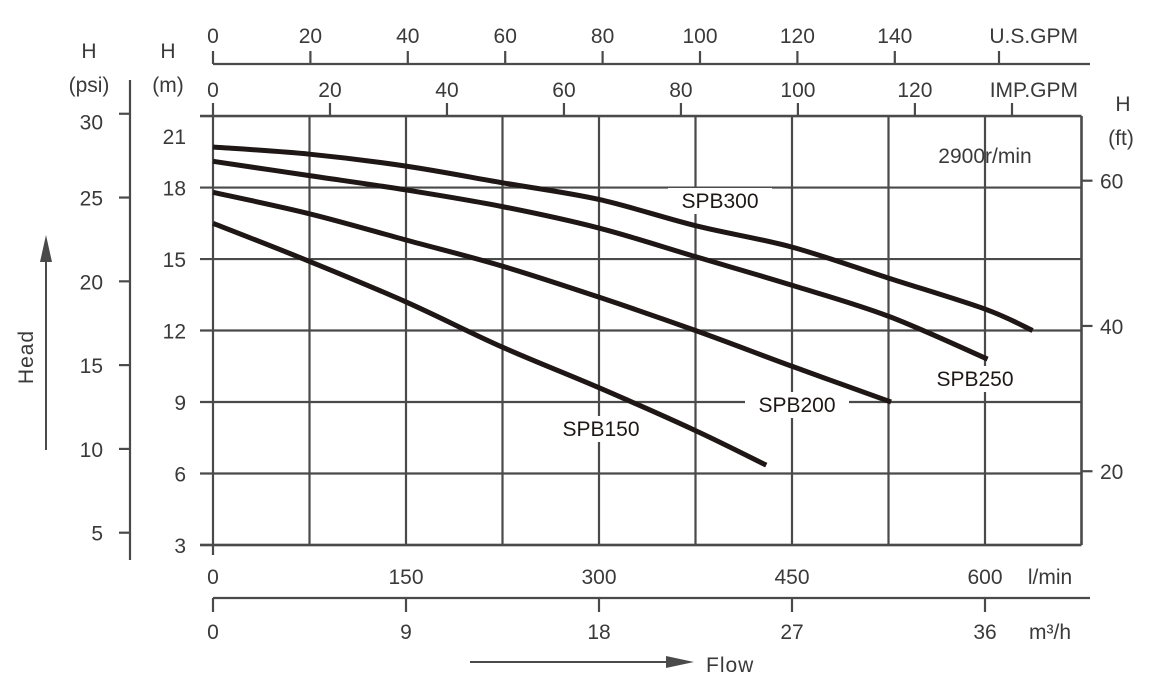 The height and width of the screenshot is (697, 1156). What do you see at coordinates (310, 36) in the screenshot?
I see `tick-label-usgpm: 20` at bounding box center [310, 36].